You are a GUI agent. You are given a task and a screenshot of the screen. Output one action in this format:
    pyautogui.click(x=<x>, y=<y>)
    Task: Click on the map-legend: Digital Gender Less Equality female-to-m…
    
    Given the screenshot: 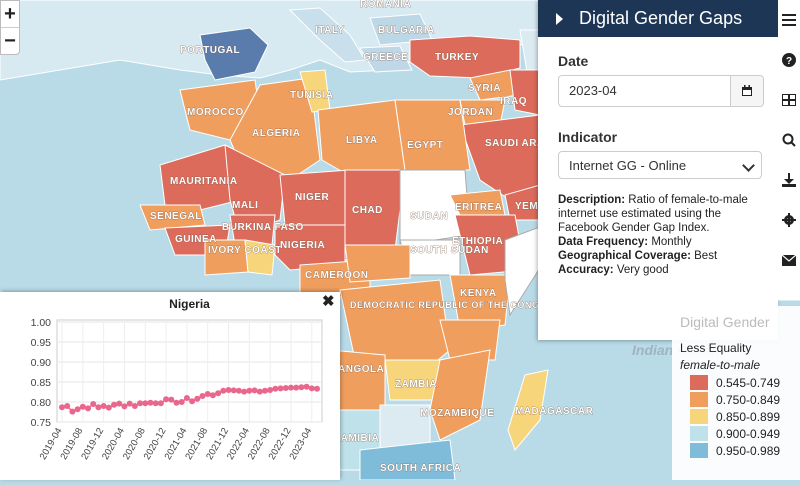 What is the action you would take?
    pyautogui.click(x=736, y=393)
    